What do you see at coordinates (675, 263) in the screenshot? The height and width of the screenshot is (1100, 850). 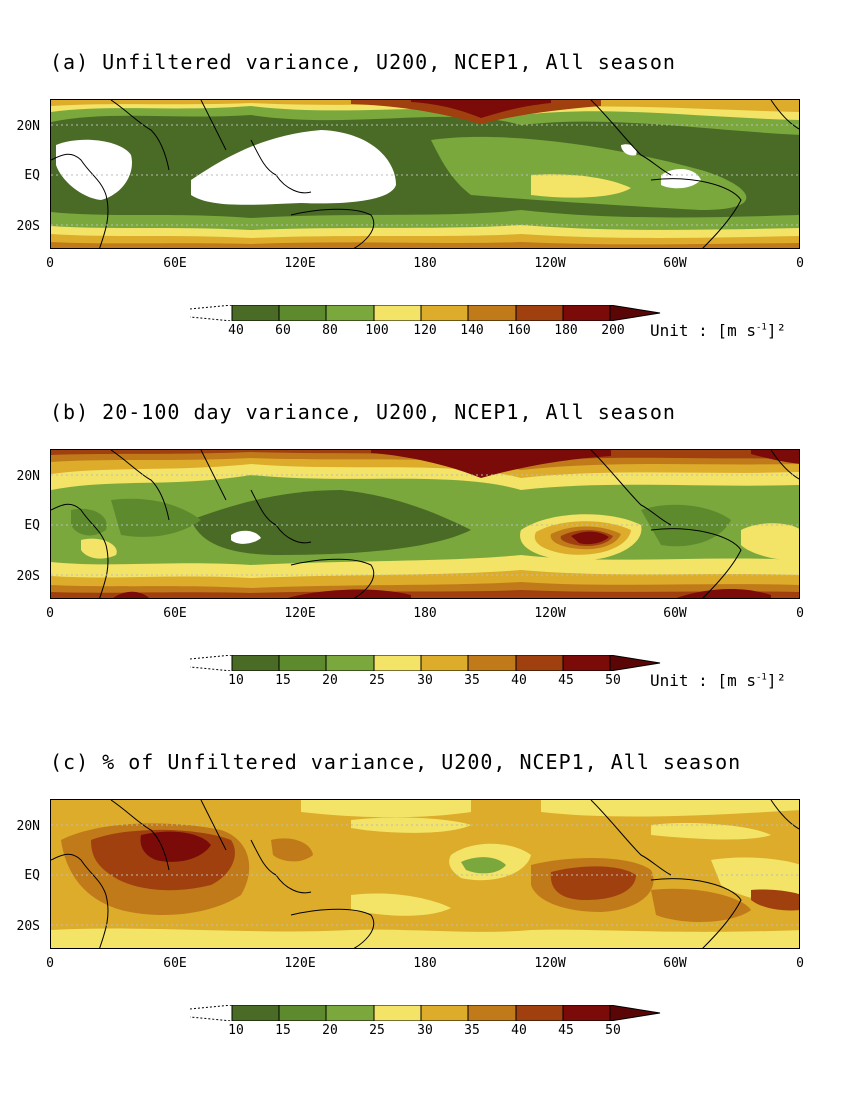 I see `panel-a-lon-60w: 60W` at bounding box center [675, 263].